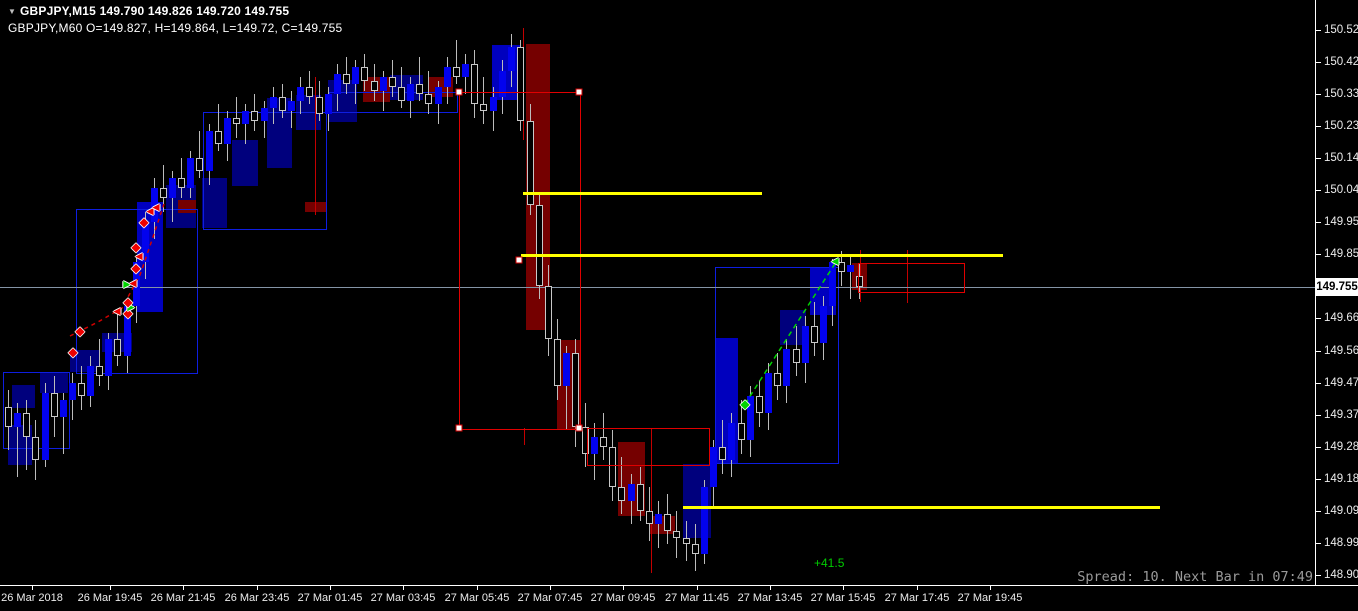 Image resolution: width=1358 pixels, height=611 pixels. I want to click on current-price-line, so click(657, 287).